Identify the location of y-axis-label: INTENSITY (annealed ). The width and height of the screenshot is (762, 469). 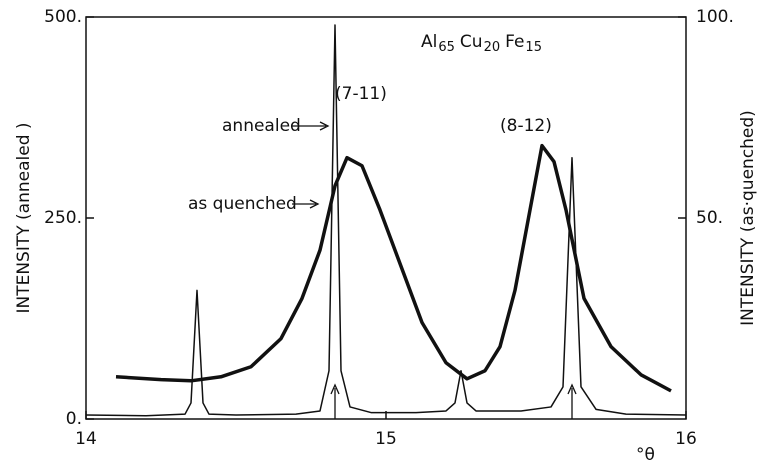
(24, 217).